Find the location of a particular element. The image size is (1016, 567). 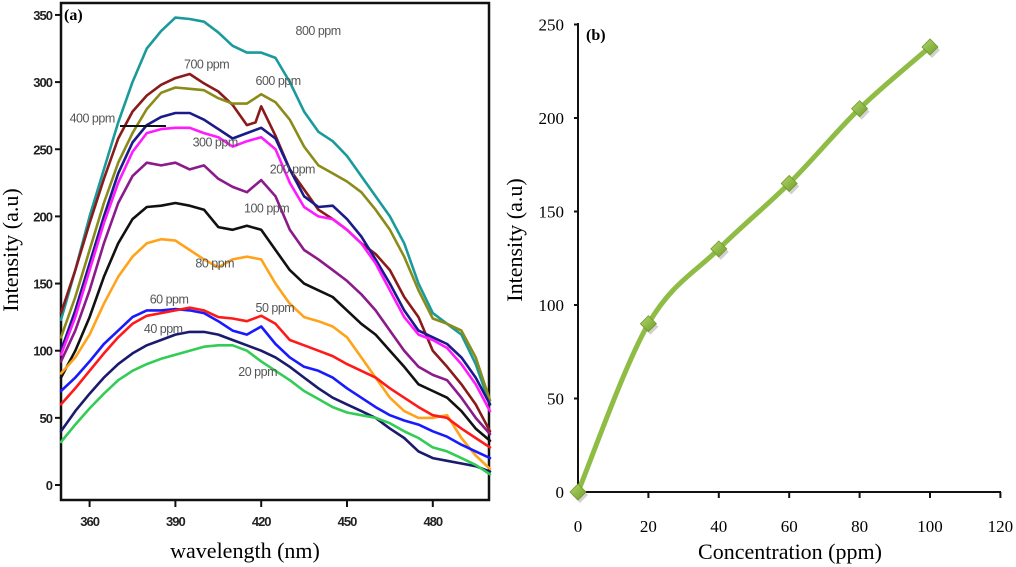

panel-a-x-axis-title: wavelength (nm) is located at coordinates (245, 550).